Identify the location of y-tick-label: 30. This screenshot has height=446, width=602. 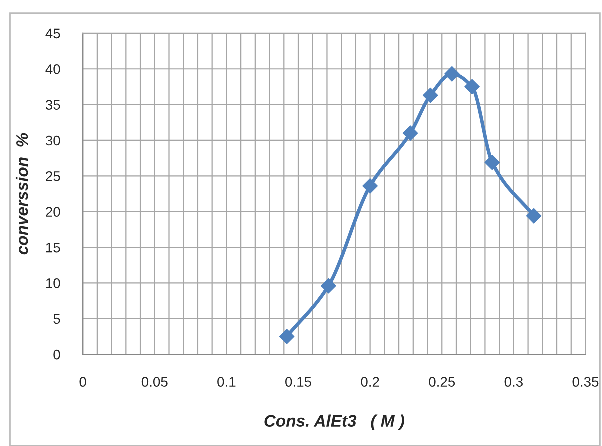
(53, 141).